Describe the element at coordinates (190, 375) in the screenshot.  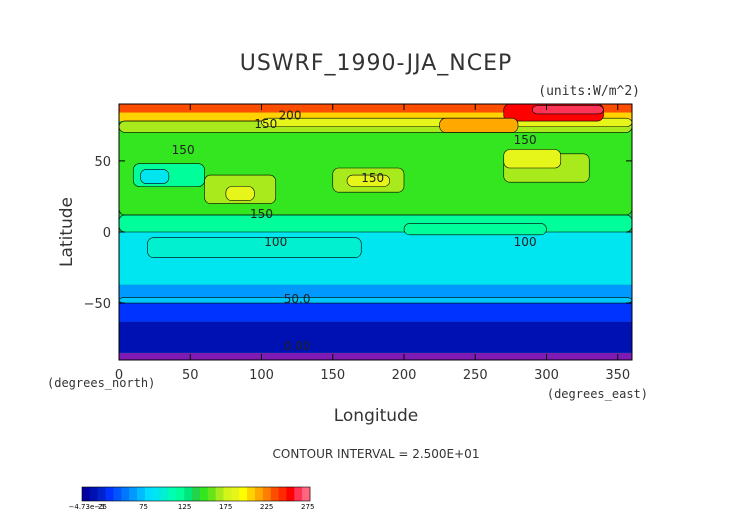
I see `x-tick-label-1: 50` at that location.